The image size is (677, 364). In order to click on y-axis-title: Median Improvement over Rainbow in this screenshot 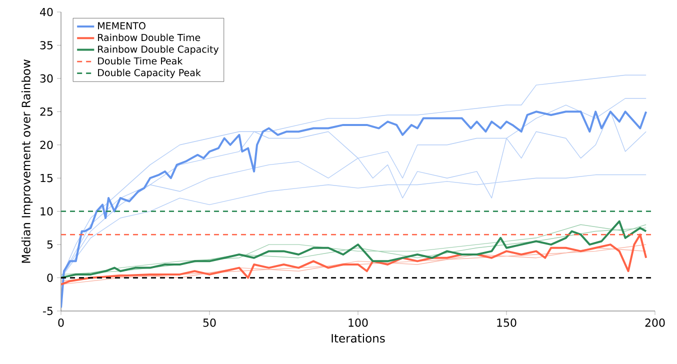, I will do `click(27, 161)`.